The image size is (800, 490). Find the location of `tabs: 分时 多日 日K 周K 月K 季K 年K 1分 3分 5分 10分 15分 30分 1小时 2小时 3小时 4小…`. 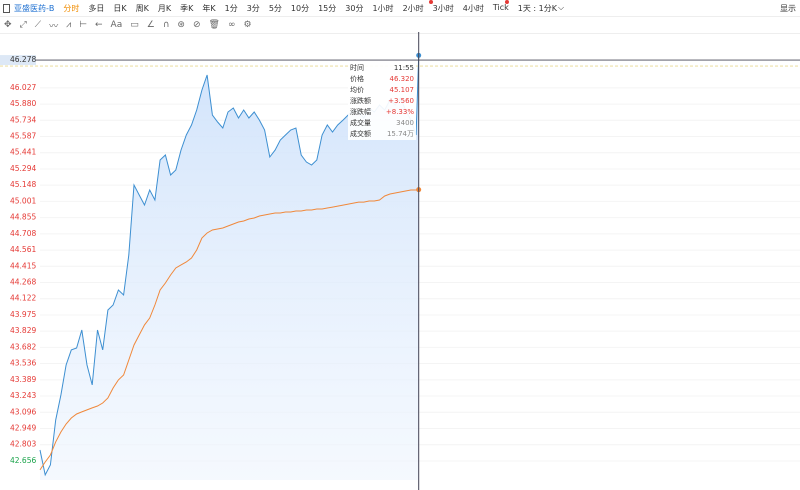

tabs: 分时 多日 日K 周K 月K 季K 年K 1分 3分 5分 10分 15分 30分 1小时 2小时 3小时 4小… is located at coordinates (290, 8).